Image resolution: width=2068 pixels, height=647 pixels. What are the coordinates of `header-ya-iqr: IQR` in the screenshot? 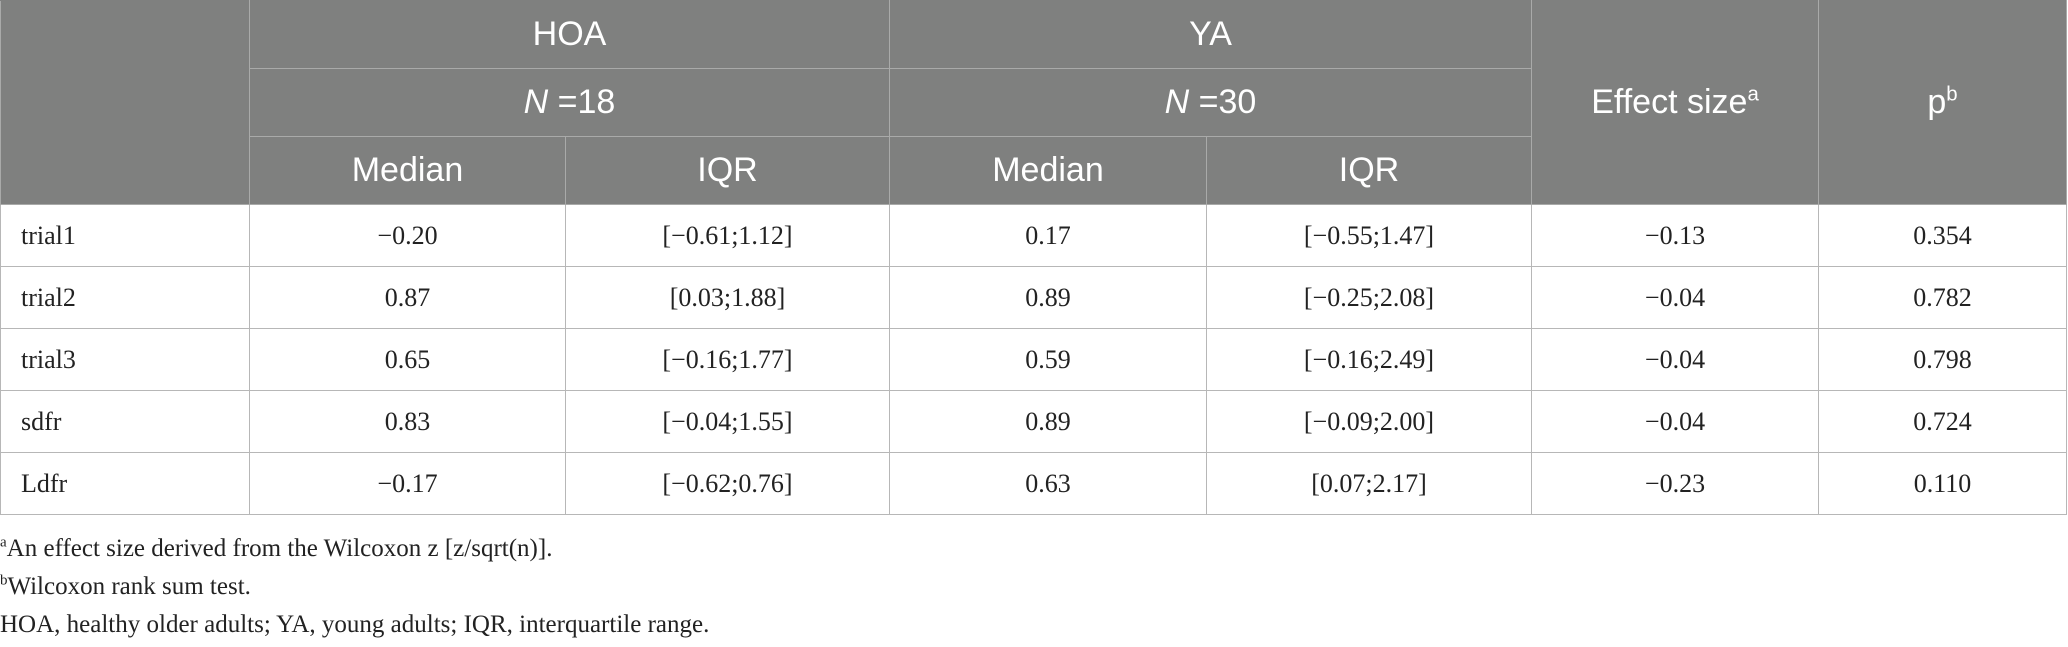 It's located at (1369, 170).